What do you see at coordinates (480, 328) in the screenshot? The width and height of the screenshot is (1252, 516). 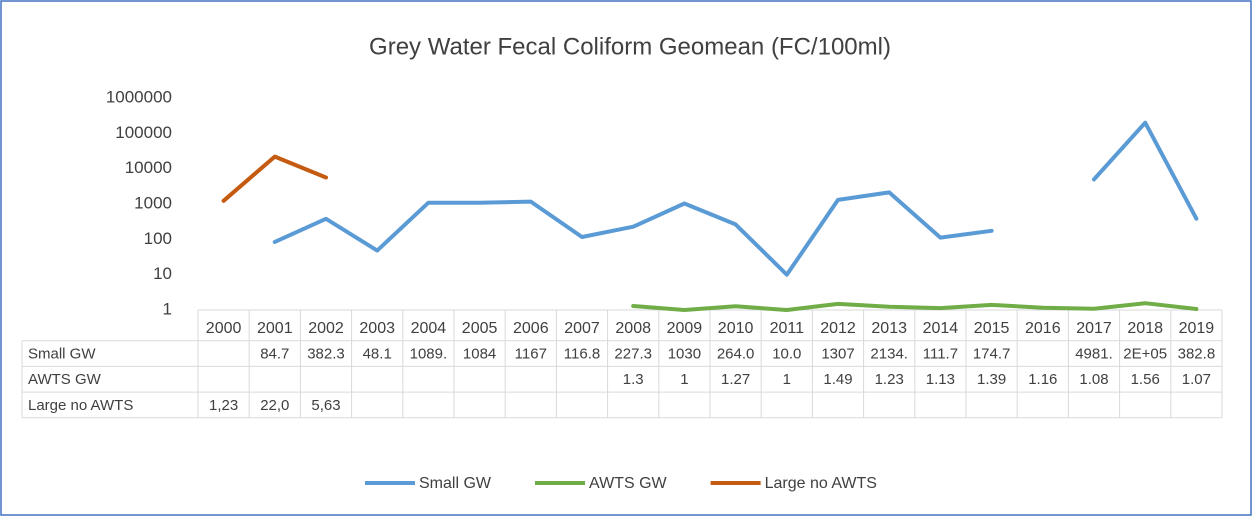 I see `x-tick-label: 2005` at bounding box center [480, 328].